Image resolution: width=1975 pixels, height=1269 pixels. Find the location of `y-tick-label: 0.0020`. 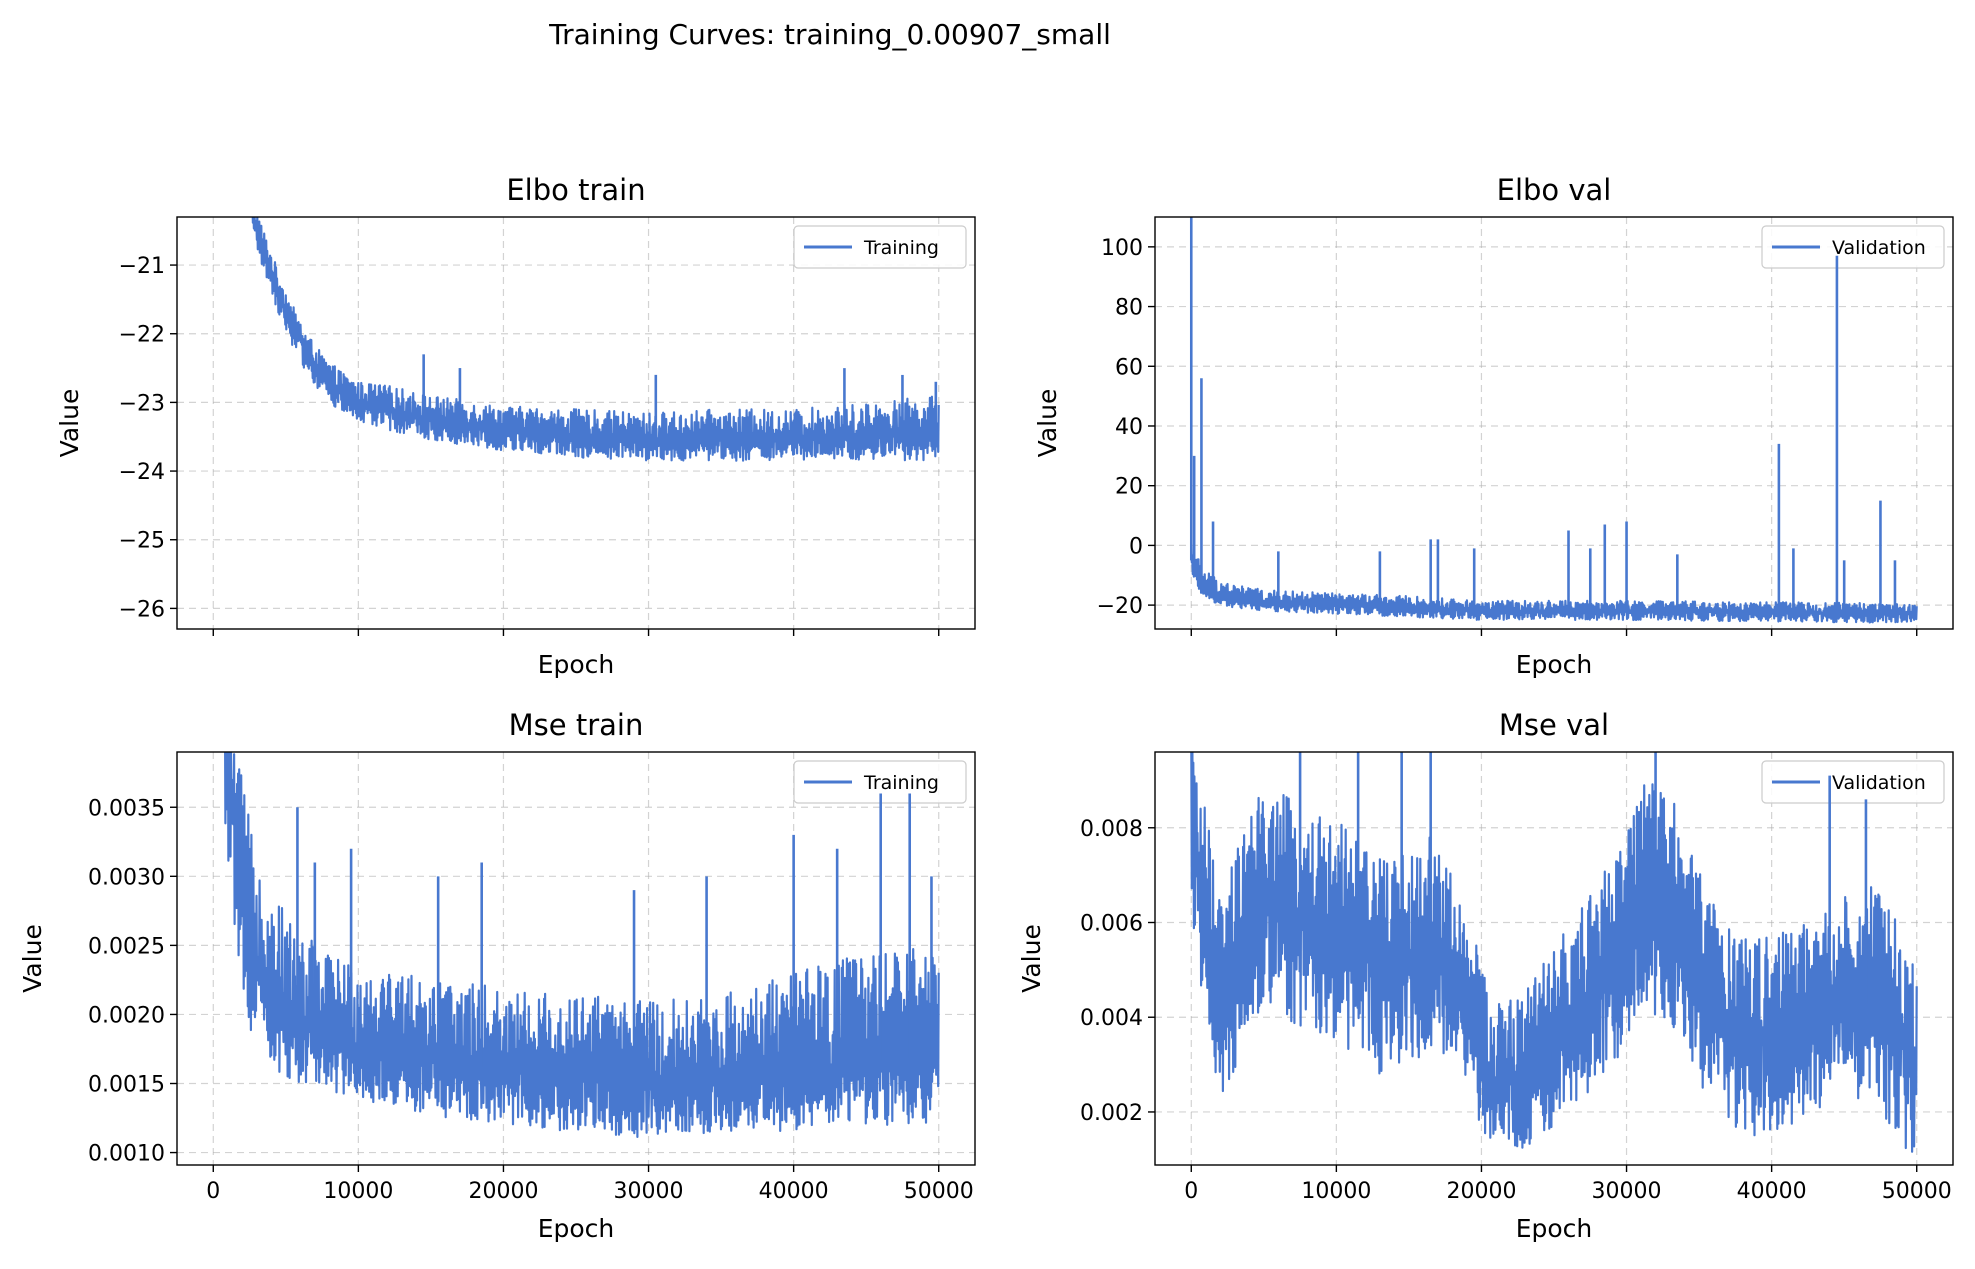

y-tick-label: 0.0020 is located at coordinates (126, 1015).